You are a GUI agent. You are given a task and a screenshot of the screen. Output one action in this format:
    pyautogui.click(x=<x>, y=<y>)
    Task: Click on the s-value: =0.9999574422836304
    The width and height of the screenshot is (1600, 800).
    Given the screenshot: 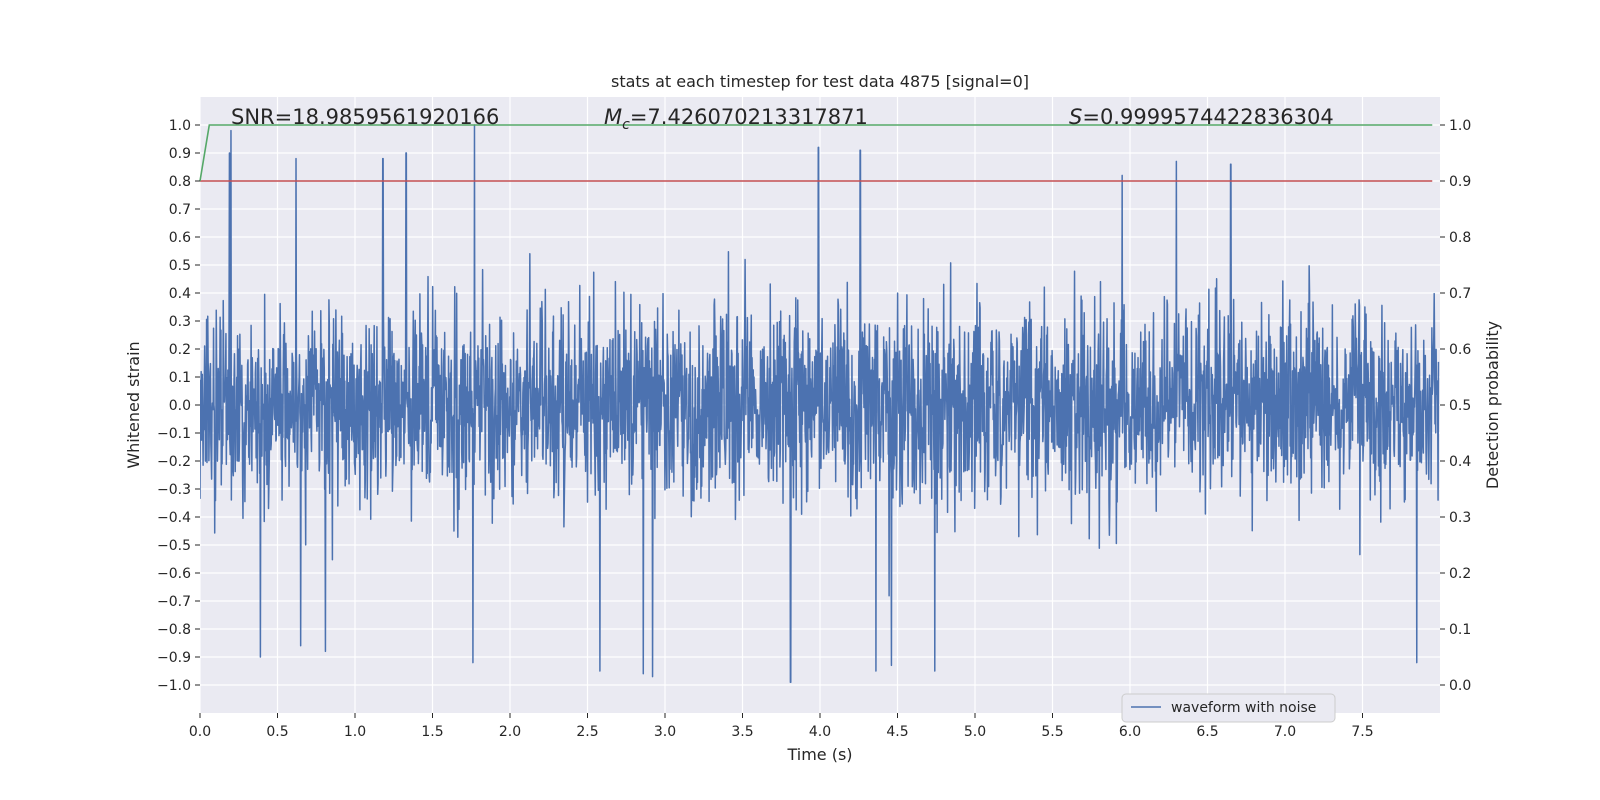 What is the action you would take?
    pyautogui.click(x=1207, y=117)
    